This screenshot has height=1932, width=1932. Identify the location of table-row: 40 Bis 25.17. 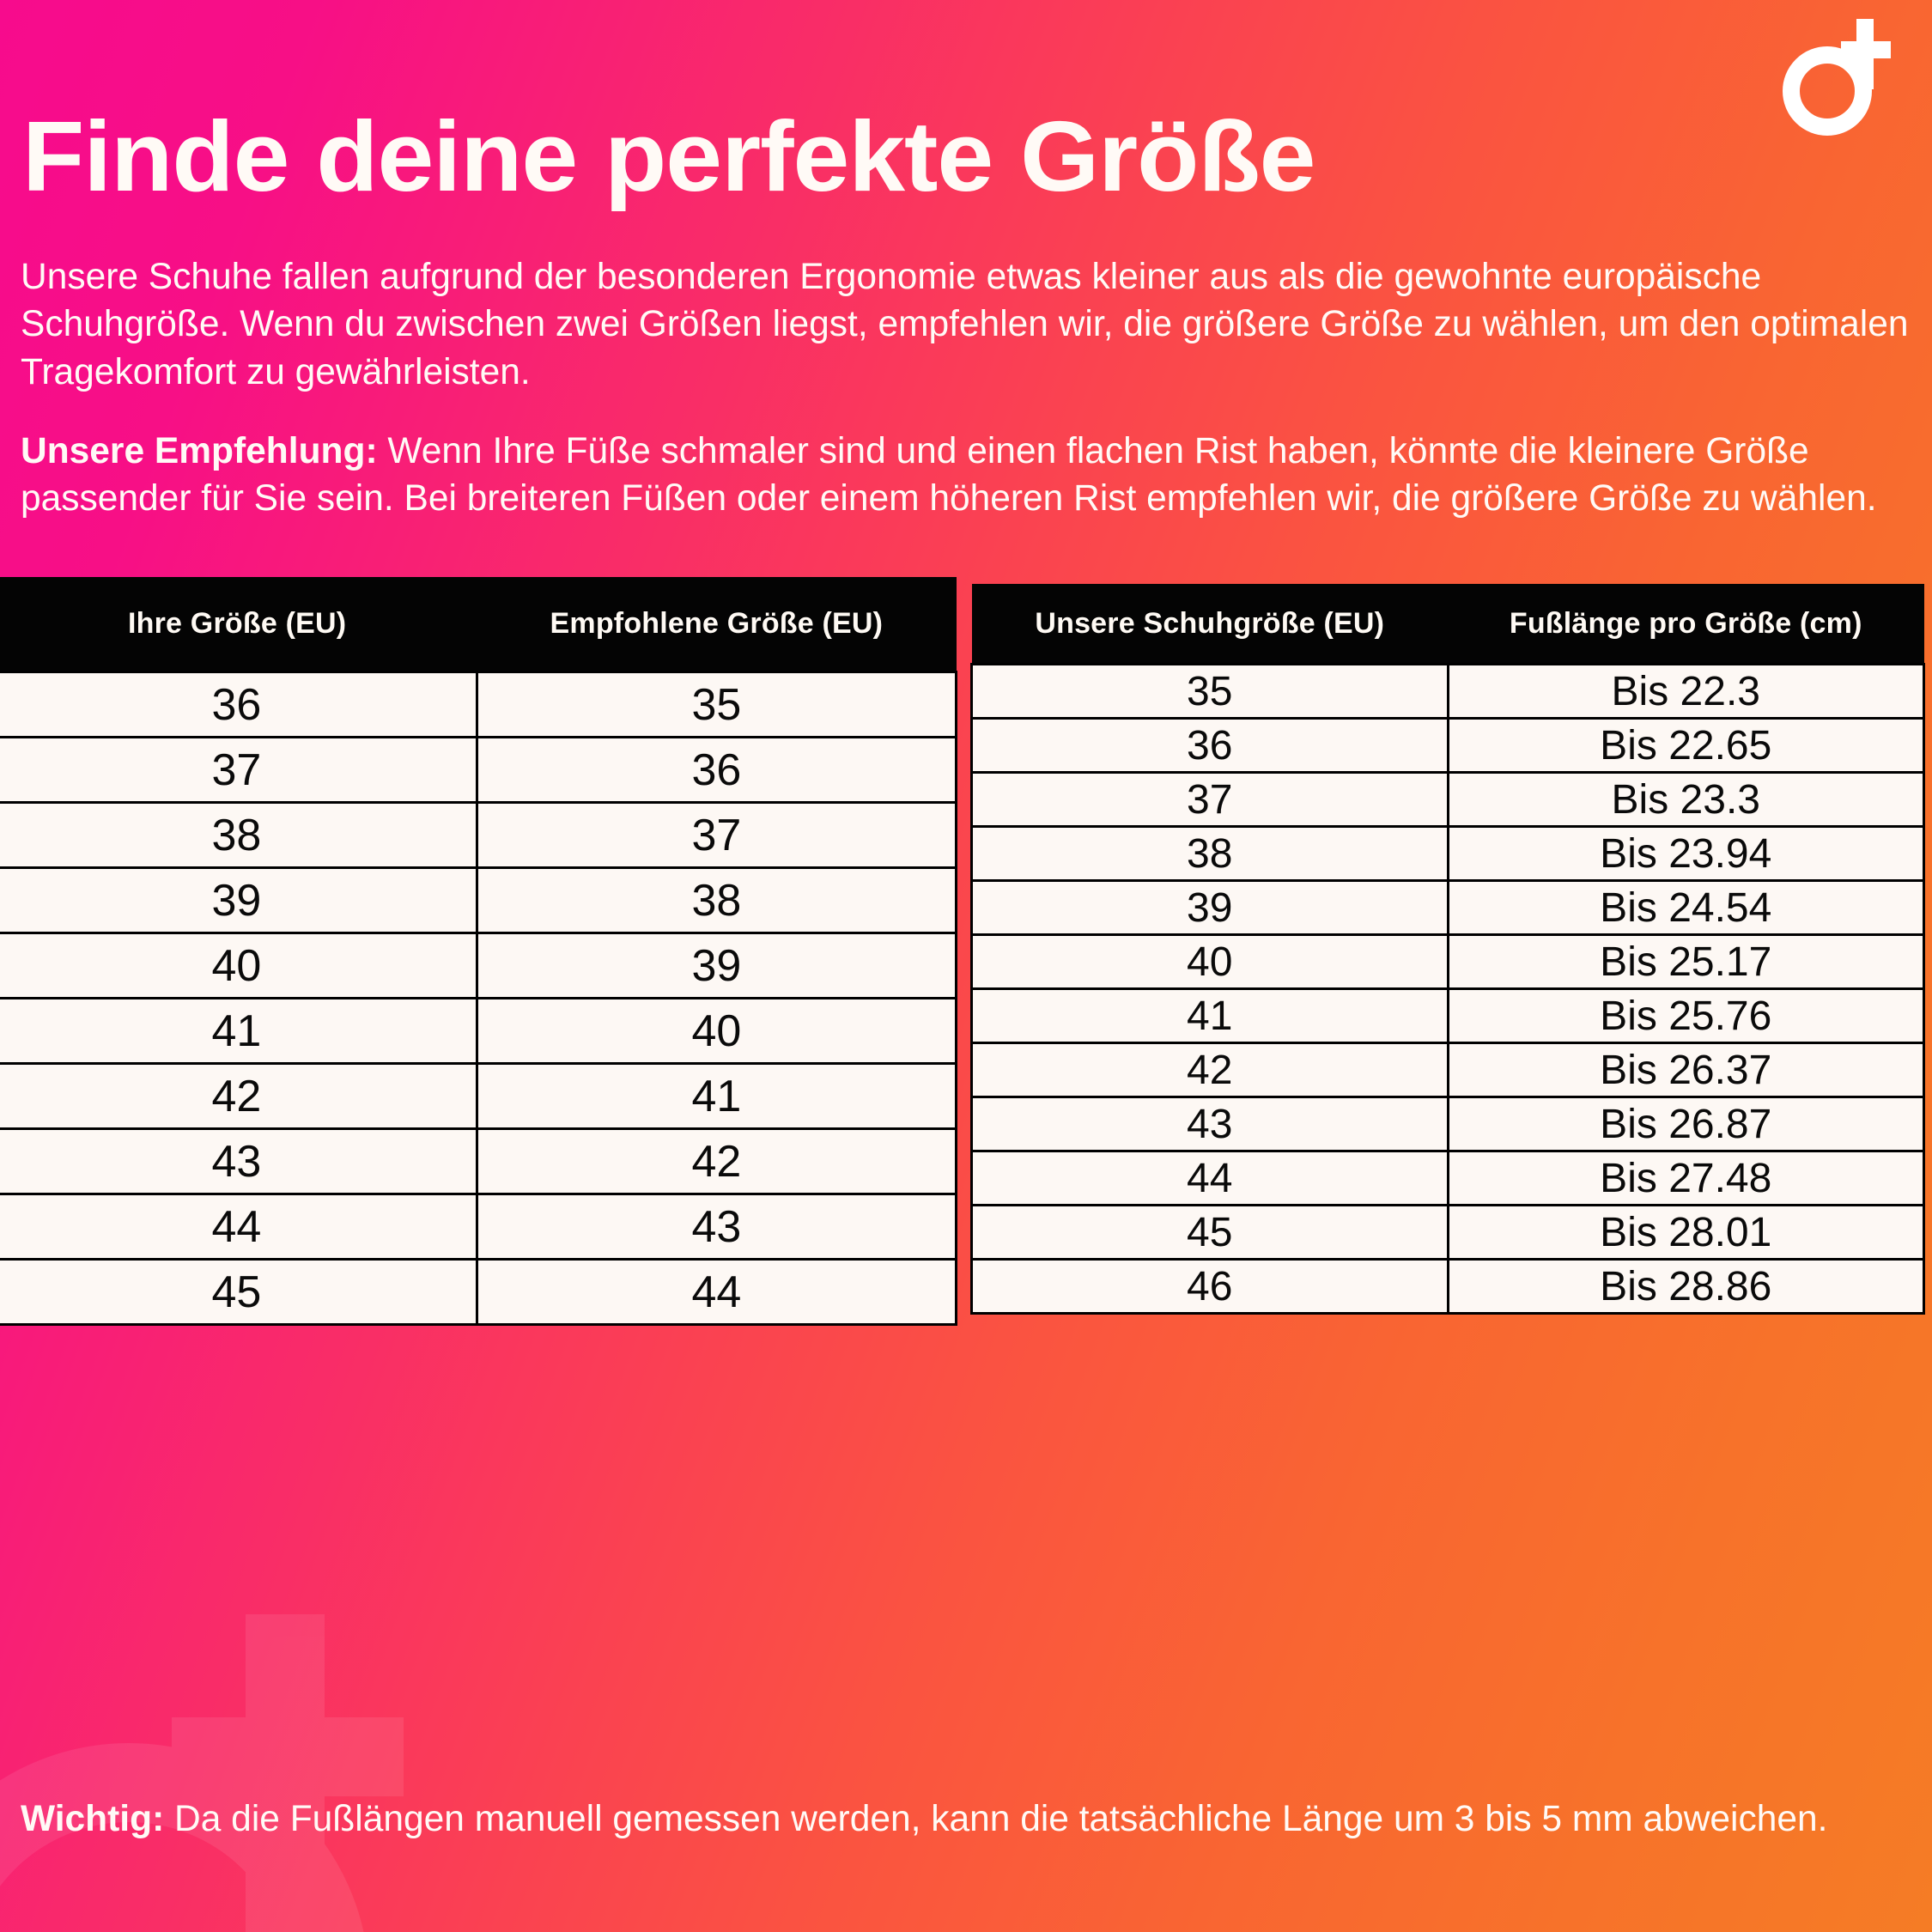
(1448, 962).